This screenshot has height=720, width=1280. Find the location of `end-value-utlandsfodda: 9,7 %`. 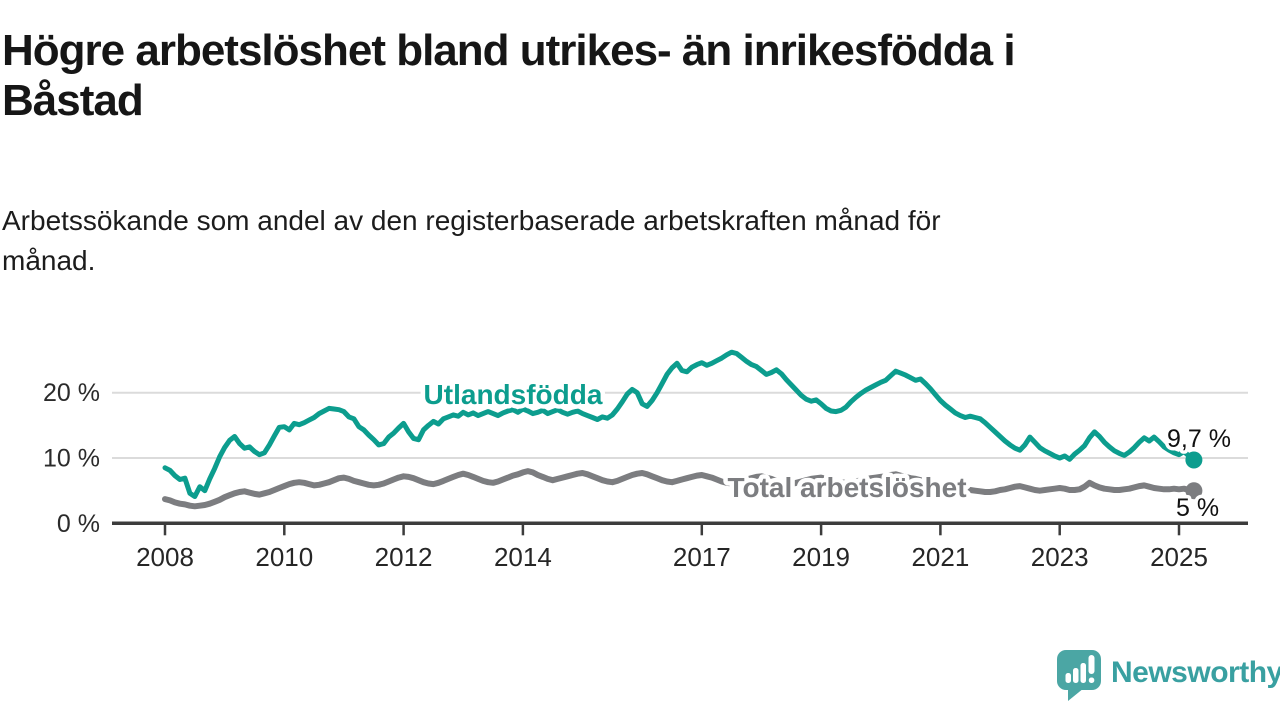

end-value-utlandsfodda: 9,7 % is located at coordinates (1199, 439).